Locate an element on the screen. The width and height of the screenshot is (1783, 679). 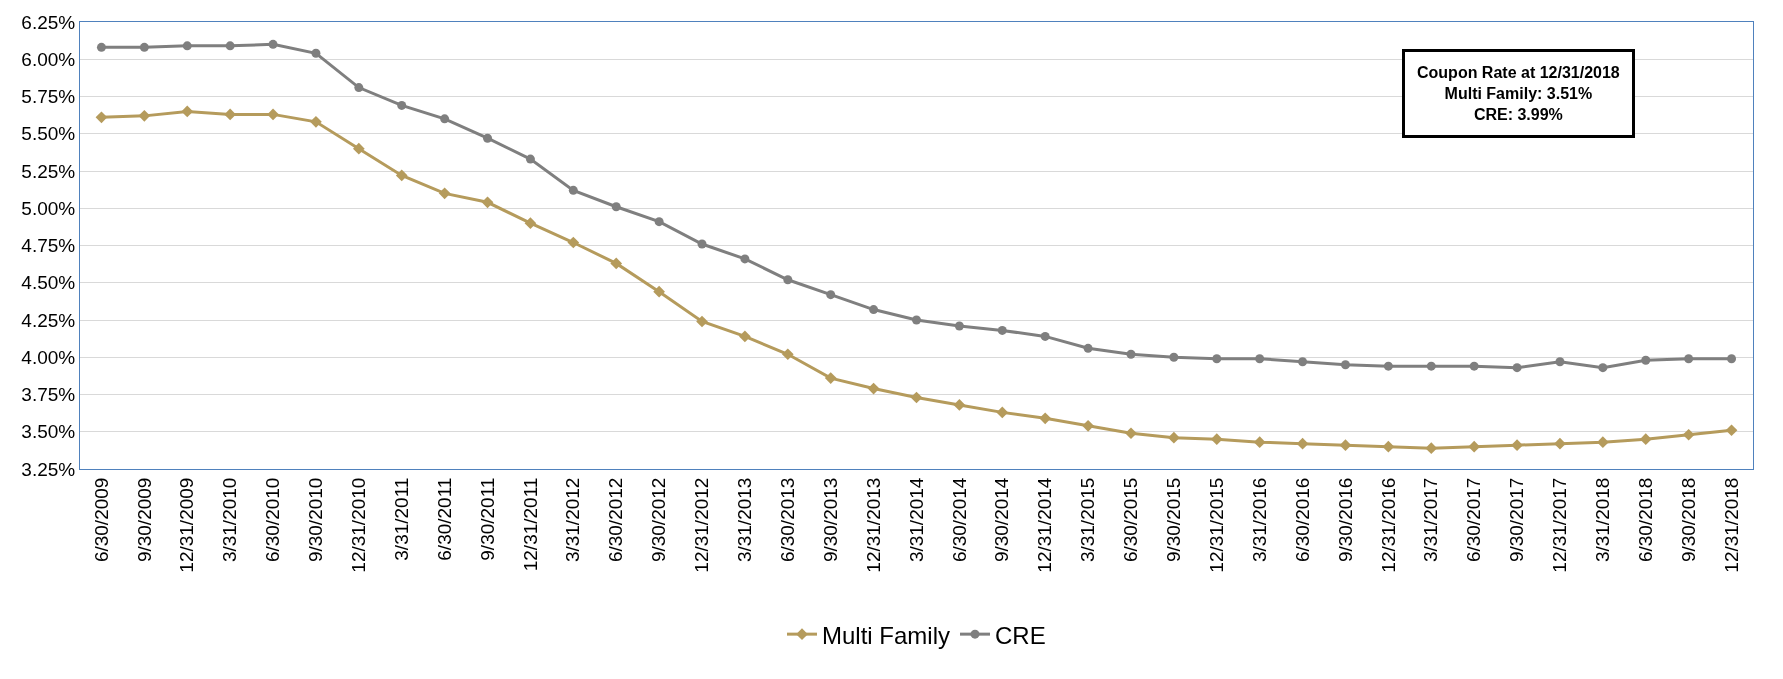
x-tick-label: 6/30/2013 is located at coordinates (787, 520).